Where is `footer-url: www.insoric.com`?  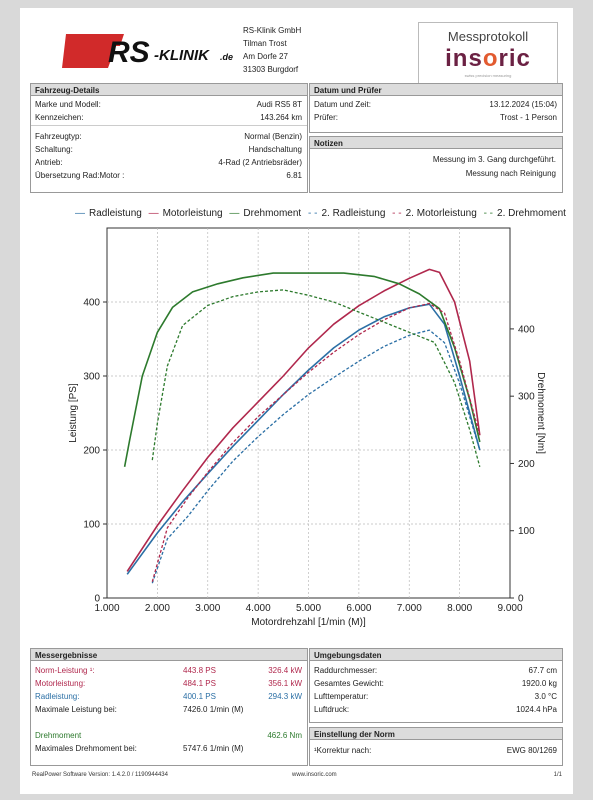
footer-url: www.insoric.com is located at coordinates (314, 775).